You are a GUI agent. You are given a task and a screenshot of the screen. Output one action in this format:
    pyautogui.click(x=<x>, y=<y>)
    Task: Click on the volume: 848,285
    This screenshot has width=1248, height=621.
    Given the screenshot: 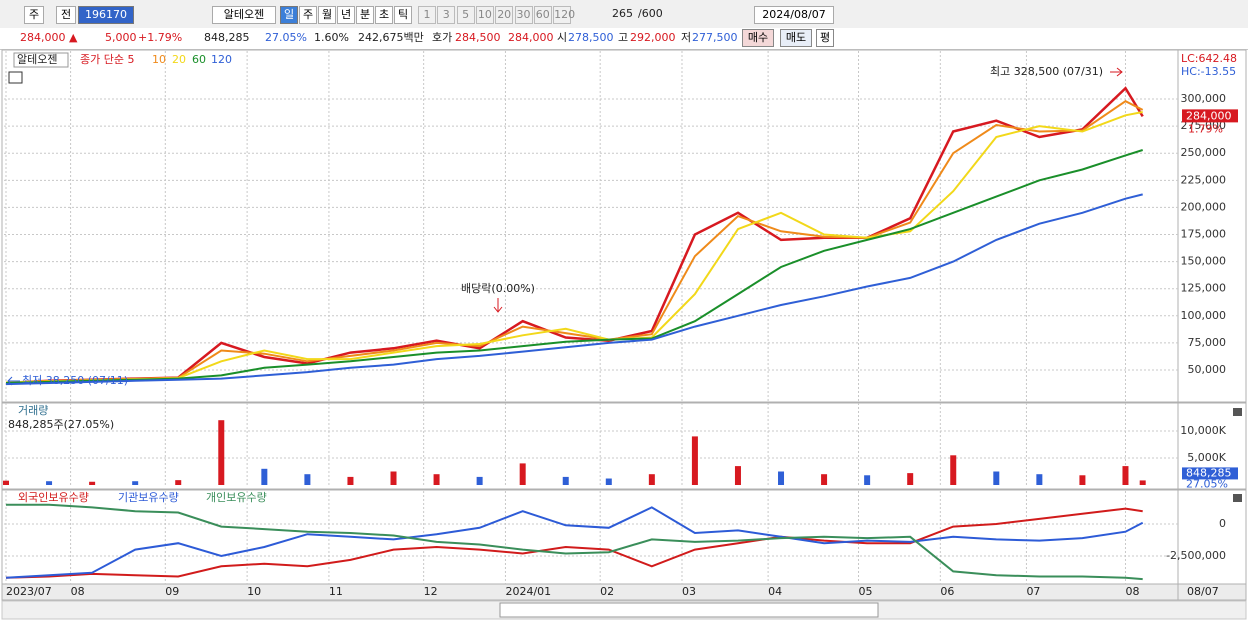 What is the action you would take?
    pyautogui.click(x=227, y=37)
    